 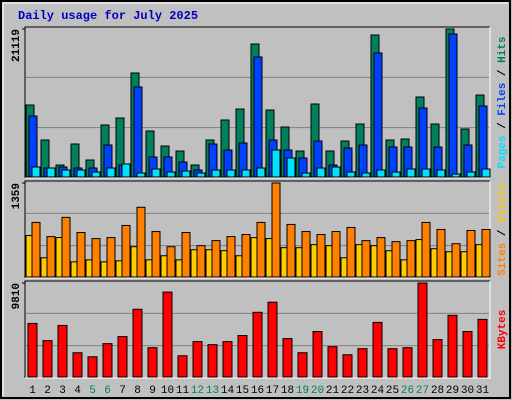 I want to click on x-tick-label: 28, so click(x=437, y=391).